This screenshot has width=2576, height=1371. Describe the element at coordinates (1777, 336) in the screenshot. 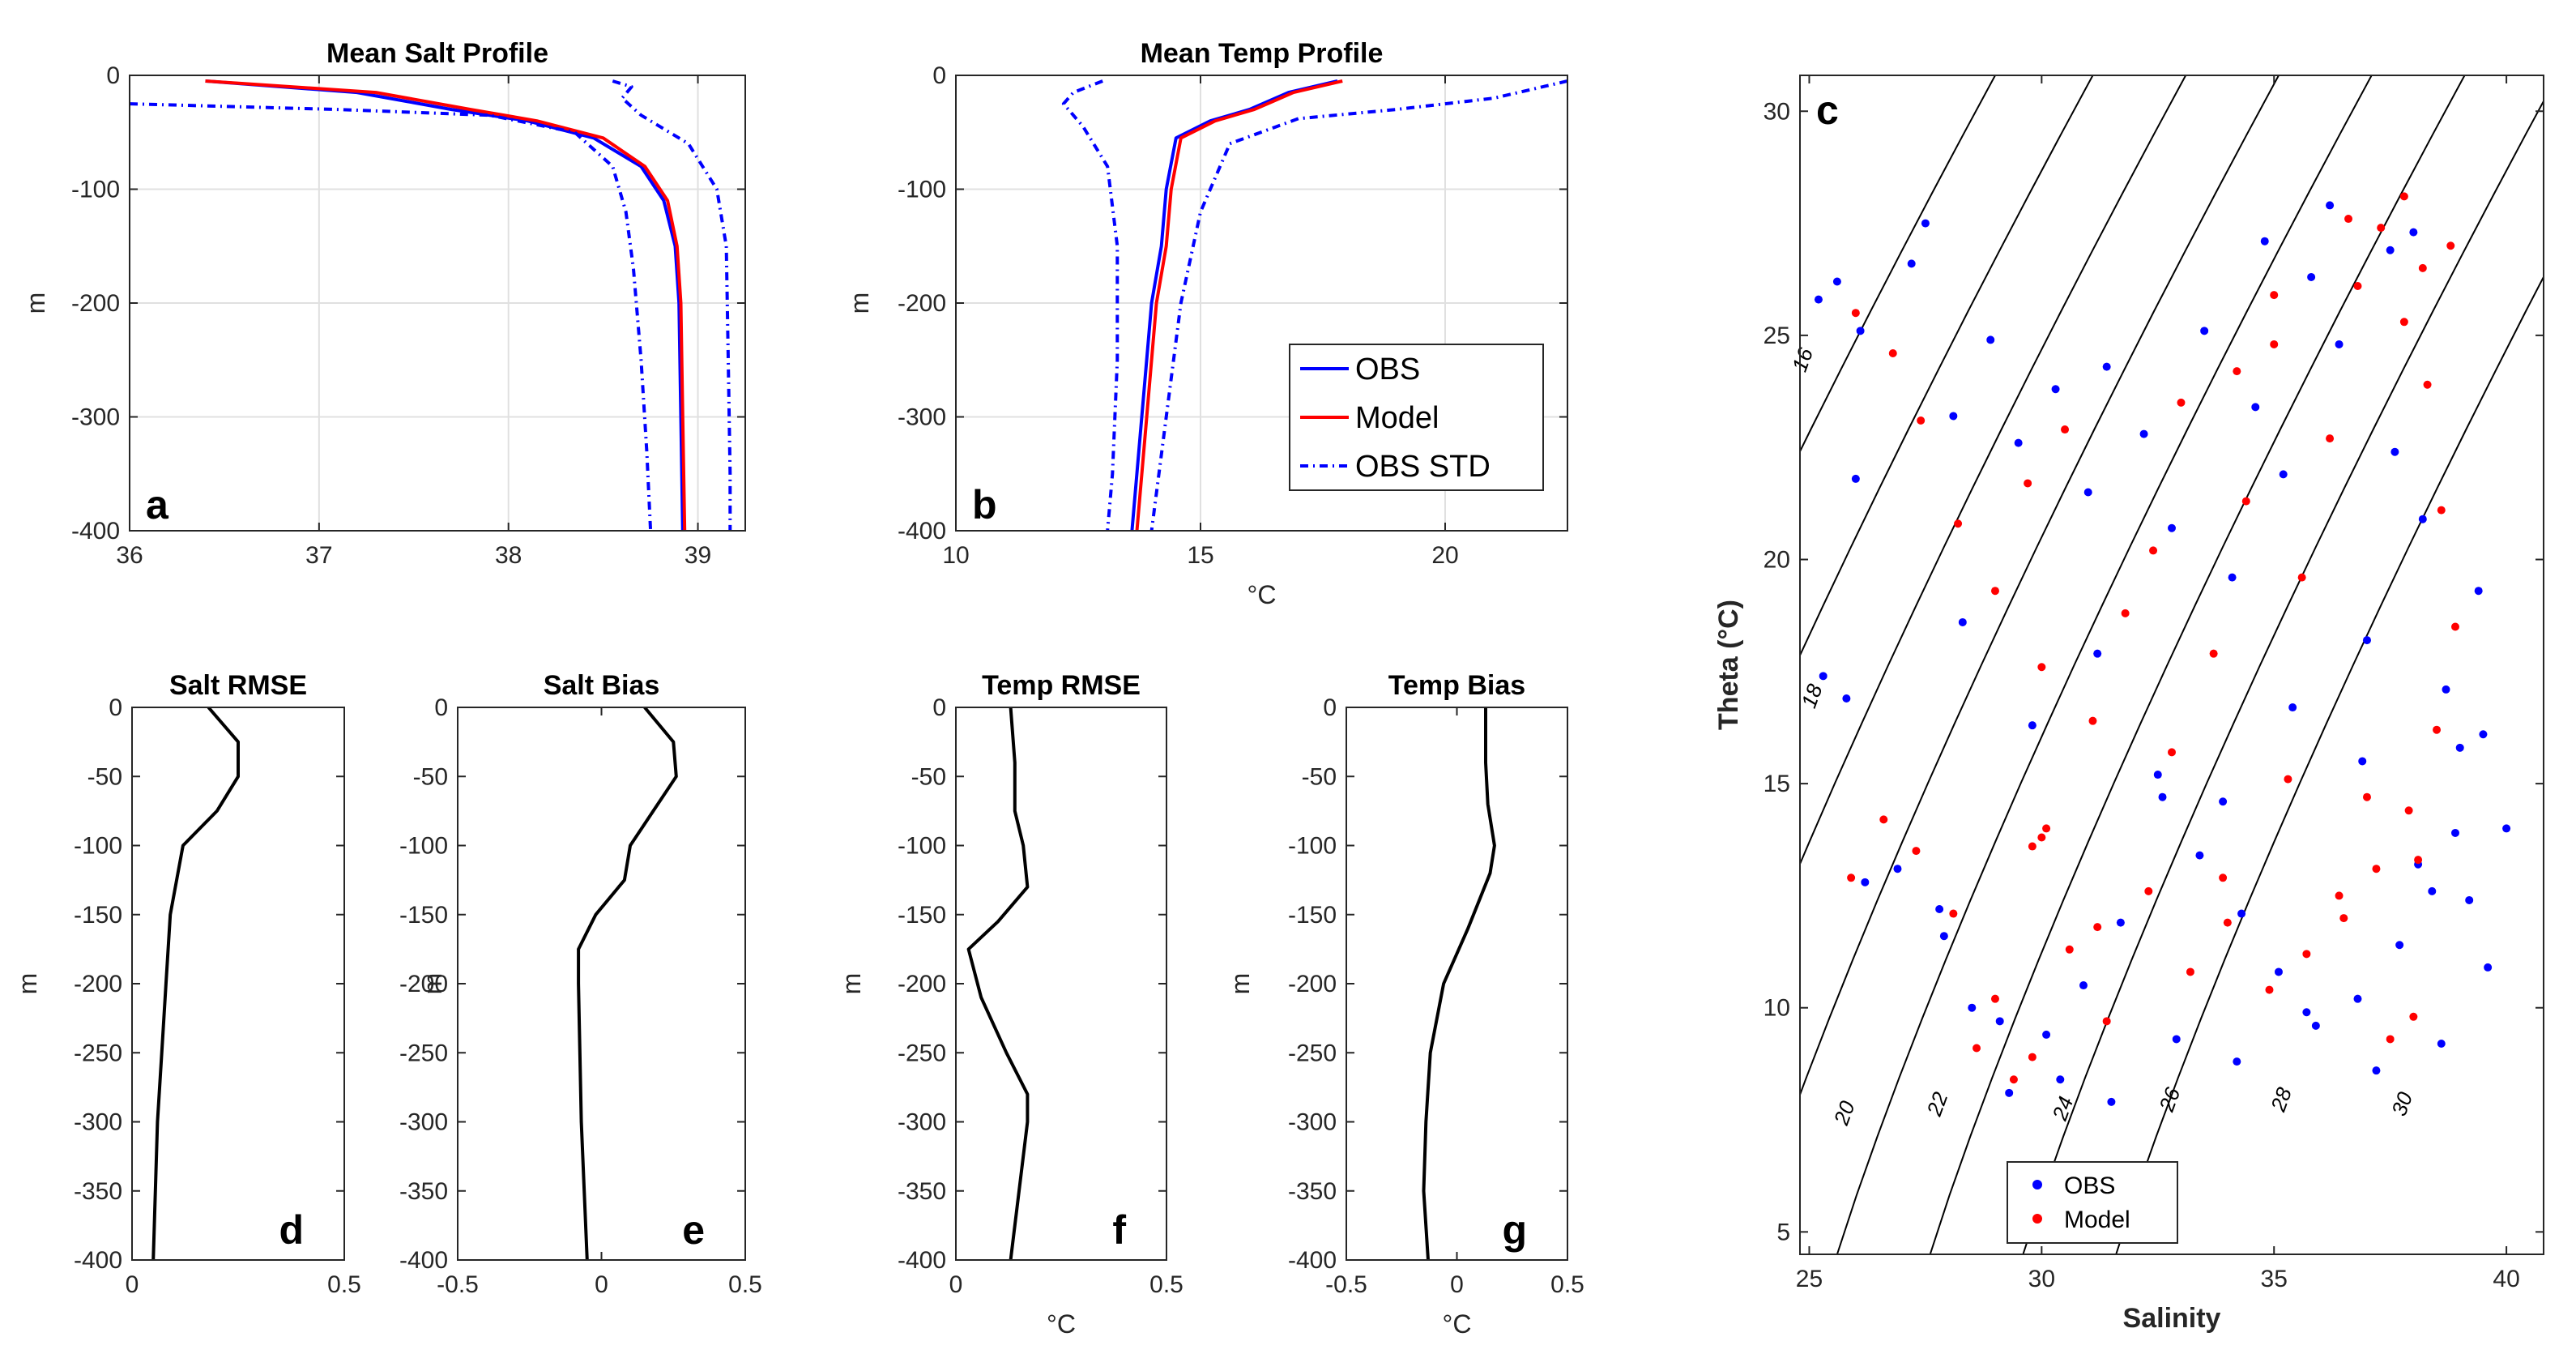

I see `y-tick-label: 25` at that location.